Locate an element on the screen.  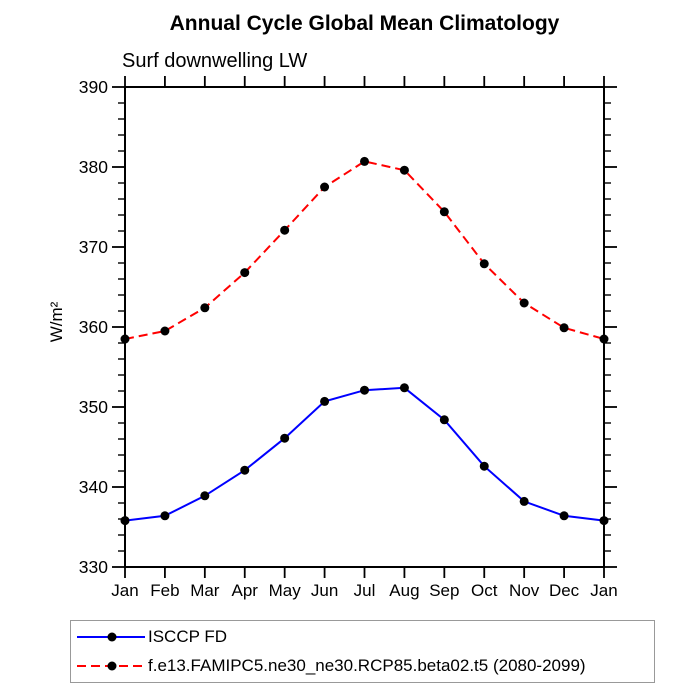
x-tick-label: Sep is located at coordinates (444, 590).